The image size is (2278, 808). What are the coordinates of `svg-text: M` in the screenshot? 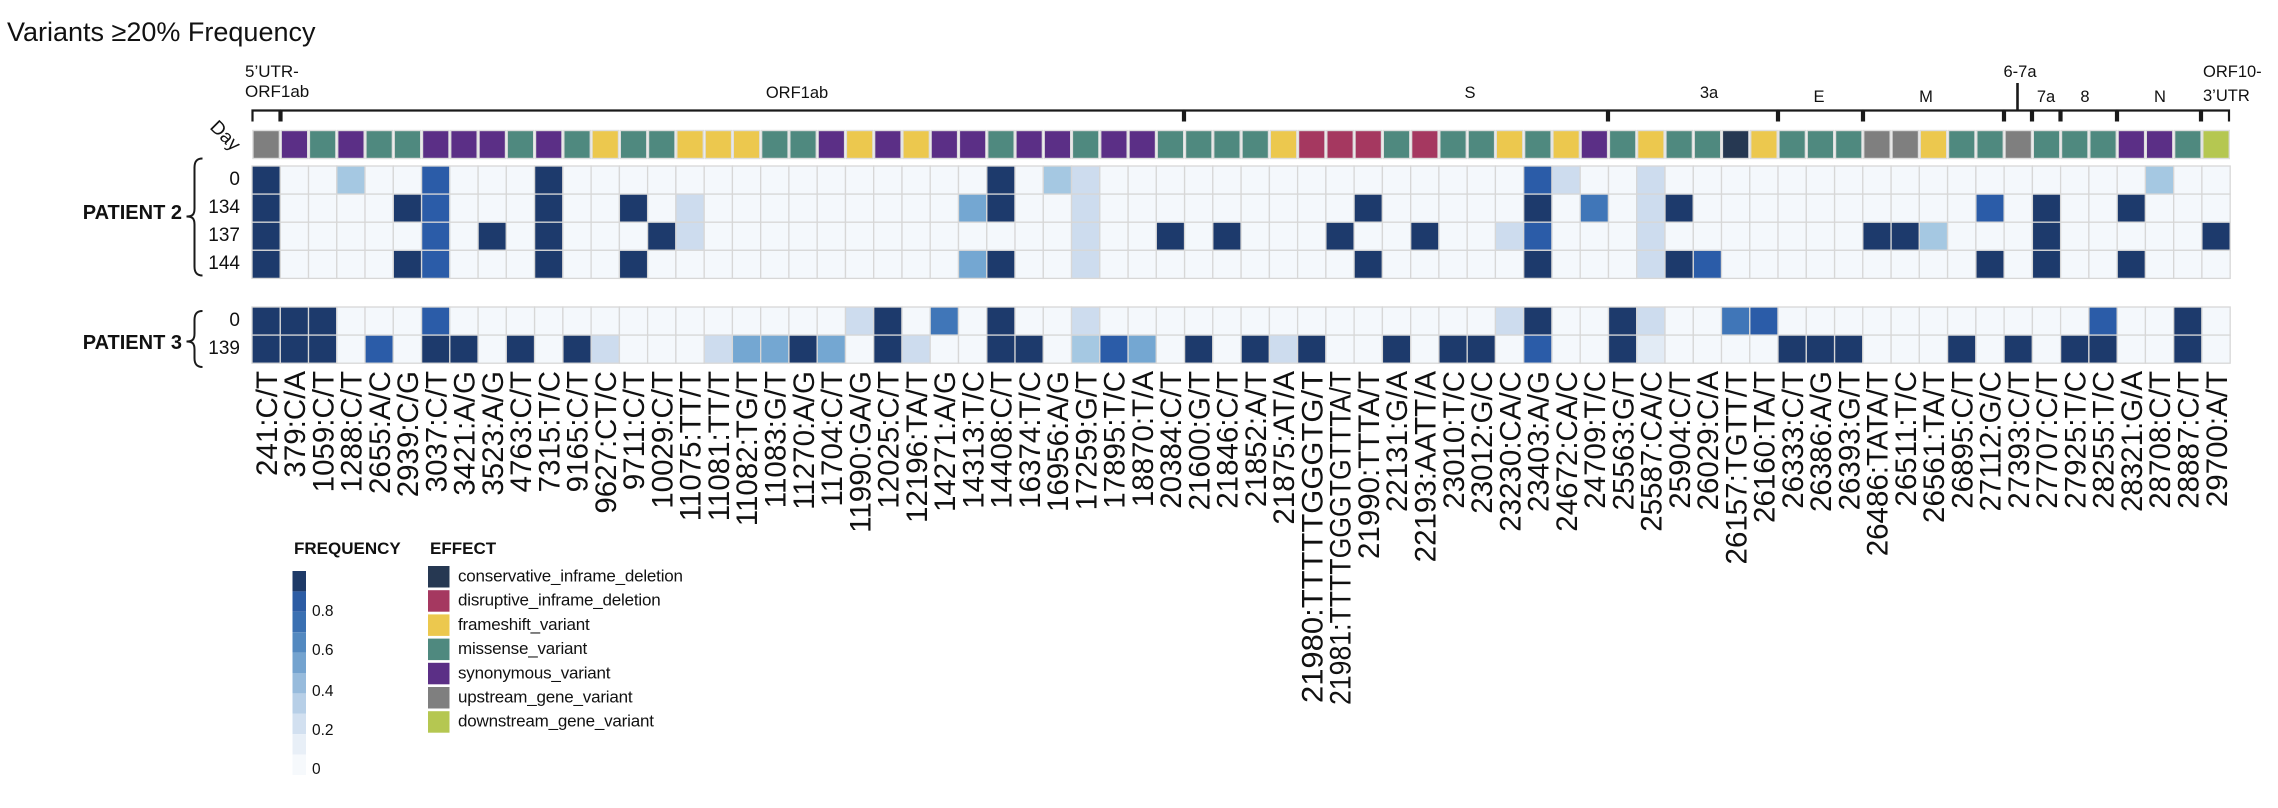 It's located at (1926, 97).